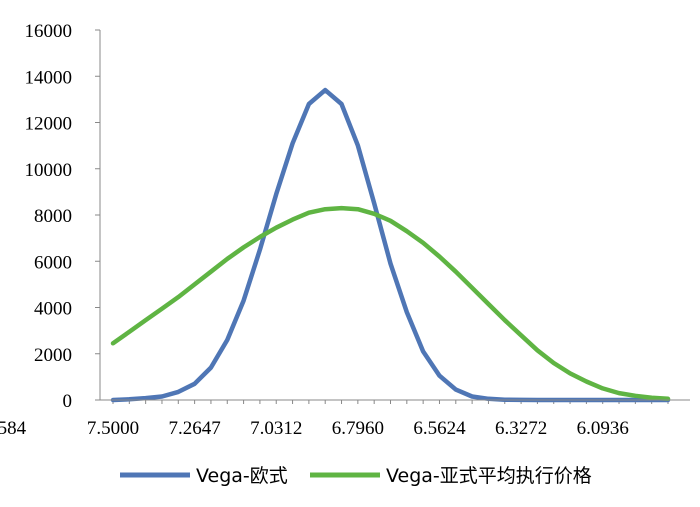 The image size is (700, 507). I want to click on y-axis-tick-labels: 0 2000 4000 6000 8000 10000 12000 14000 16000, so click(62, 216).